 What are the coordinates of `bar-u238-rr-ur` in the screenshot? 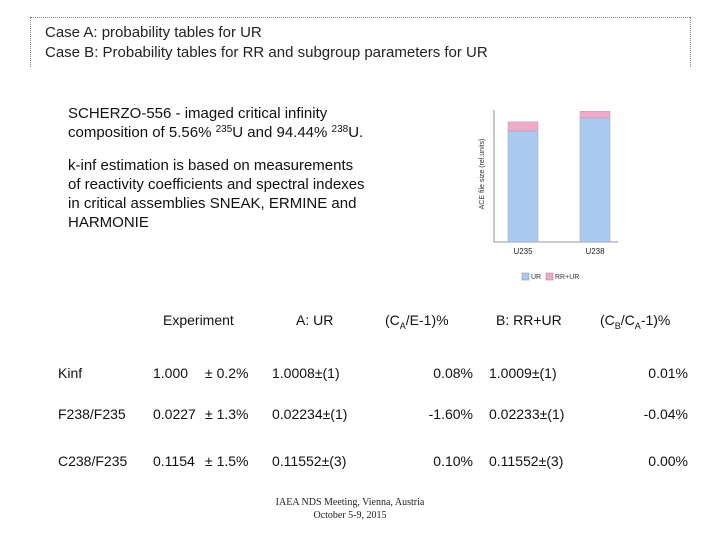 It's located at (595, 115).